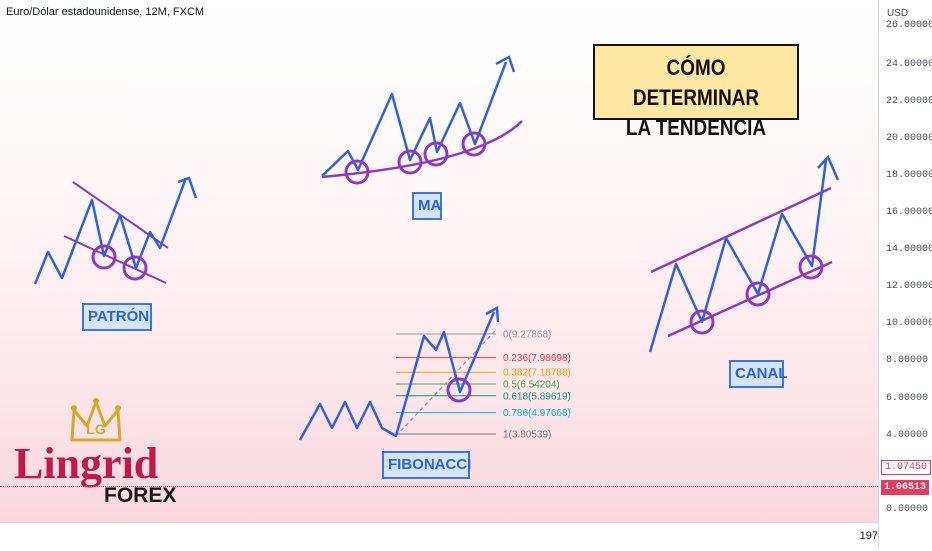 This screenshot has height=551, width=932. Describe the element at coordinates (439, 486) in the screenshot. I see `last-price-line` at that location.